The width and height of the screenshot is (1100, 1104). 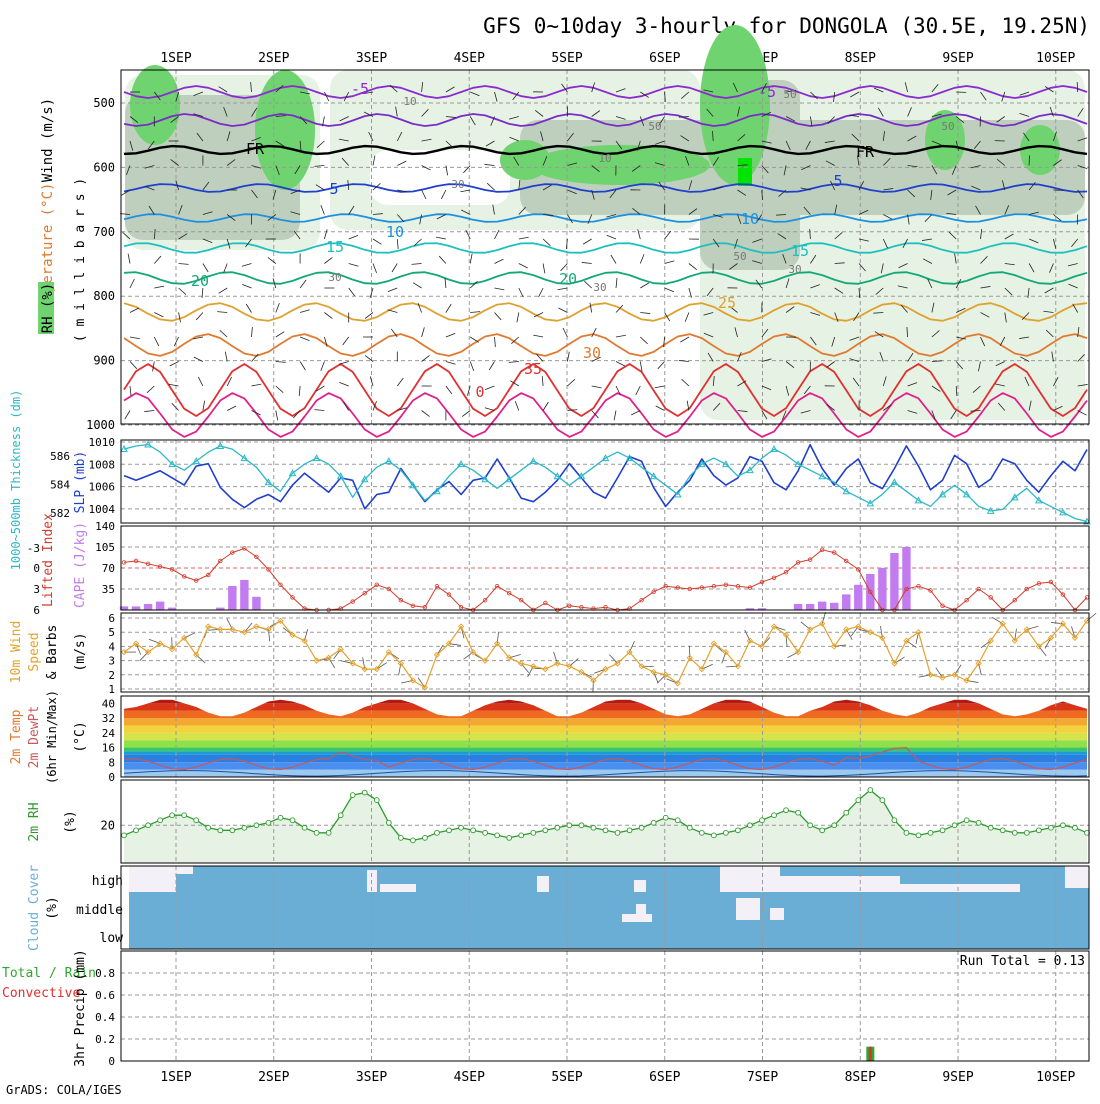 What do you see at coordinates (333, 189) in the screenshot?
I see `isotherm-label-2: 5` at bounding box center [333, 189].